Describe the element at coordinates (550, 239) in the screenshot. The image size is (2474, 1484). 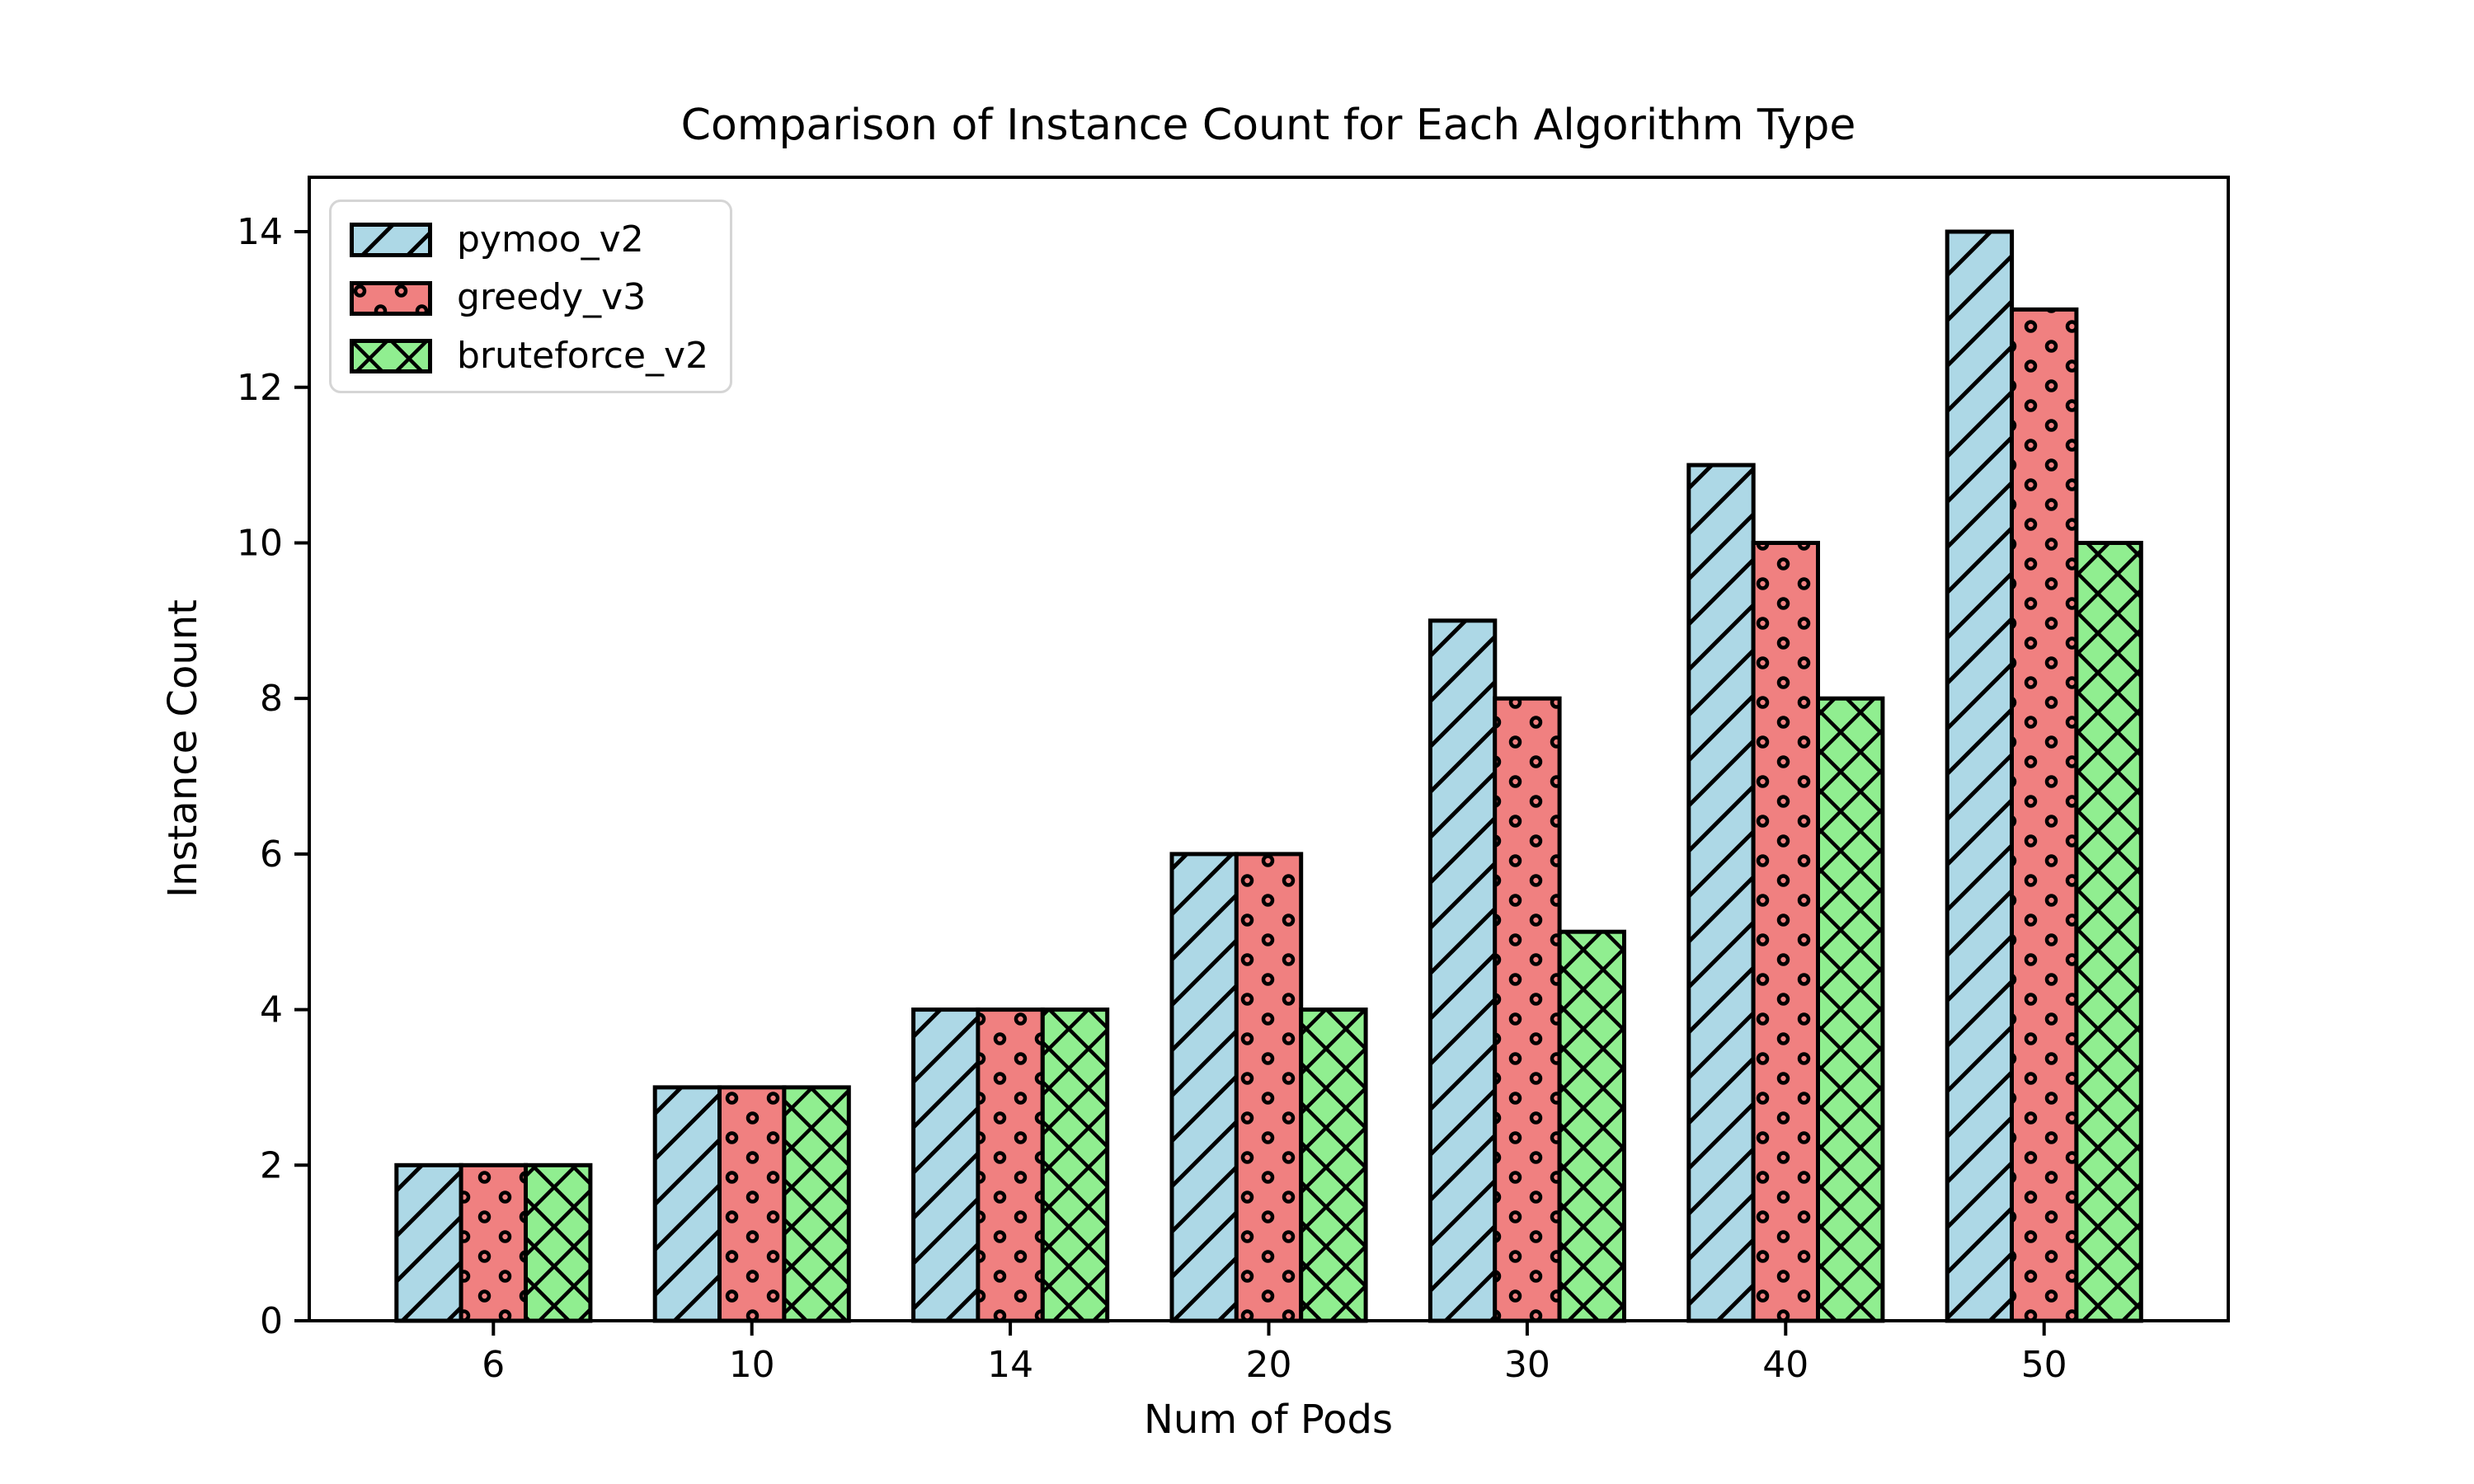
I see `legend-label: pymoo_v2` at that location.